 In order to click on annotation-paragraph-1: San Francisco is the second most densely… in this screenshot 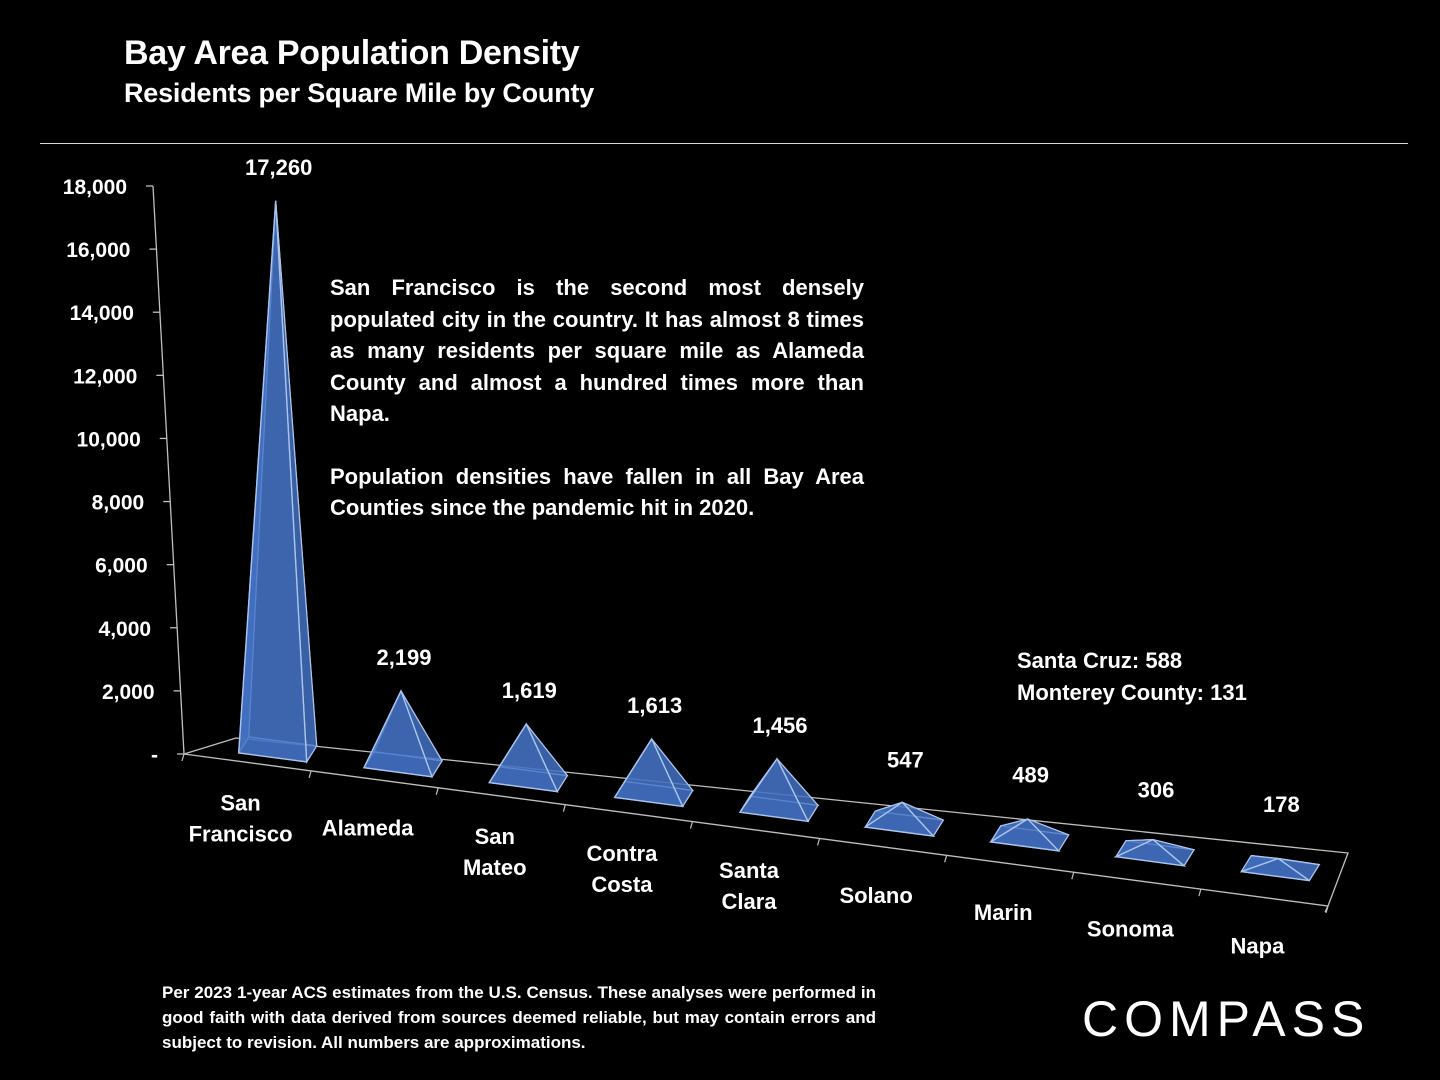, I will do `click(597, 350)`.